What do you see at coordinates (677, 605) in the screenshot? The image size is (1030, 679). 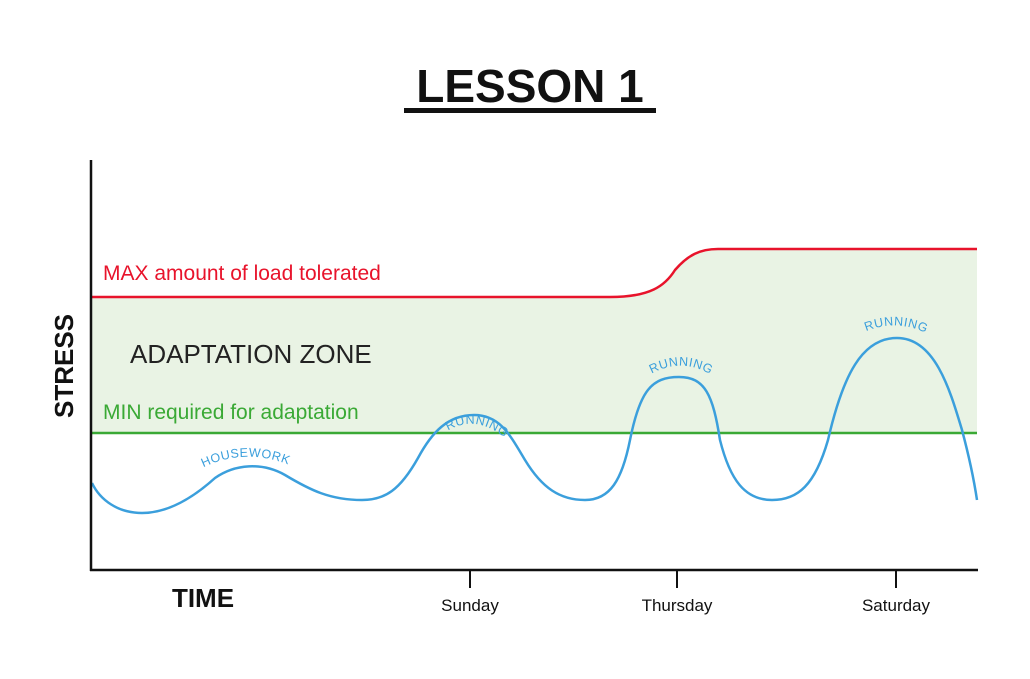 I see `tick-label-thursday: Thursday` at bounding box center [677, 605].